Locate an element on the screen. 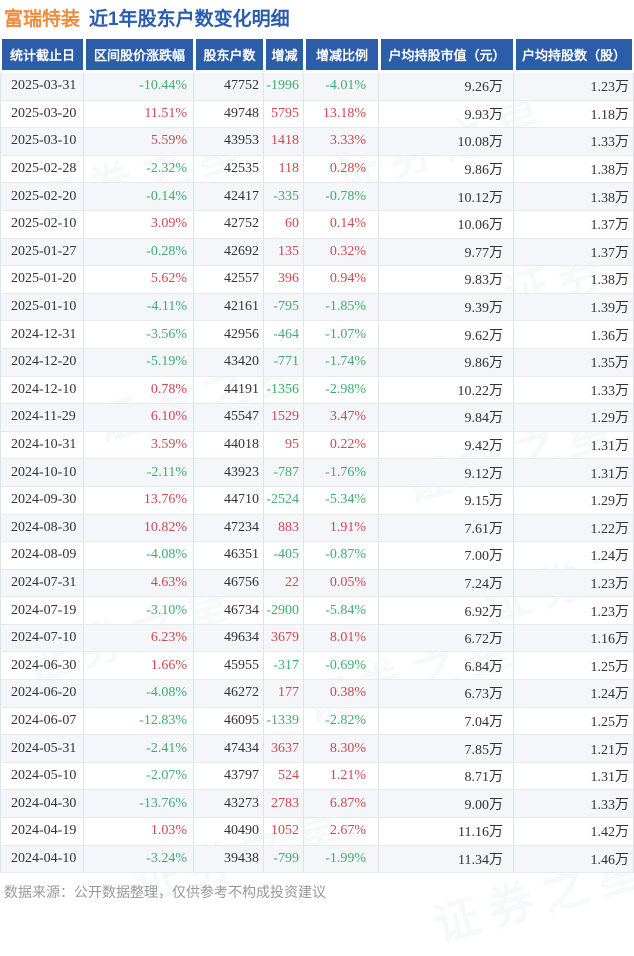 The image size is (634, 956). cell-change: 5795 is located at coordinates (283, 114).